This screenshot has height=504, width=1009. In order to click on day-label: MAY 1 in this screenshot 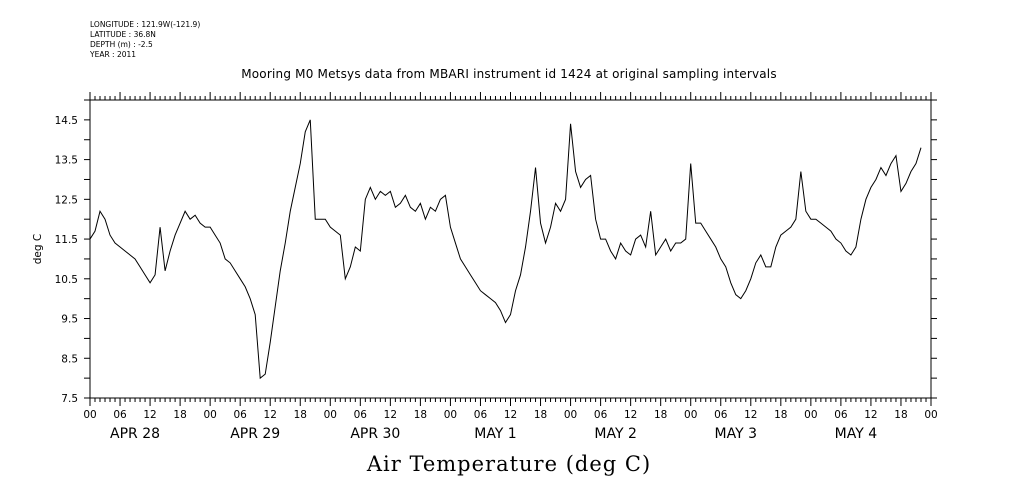, I will do `click(495, 434)`.